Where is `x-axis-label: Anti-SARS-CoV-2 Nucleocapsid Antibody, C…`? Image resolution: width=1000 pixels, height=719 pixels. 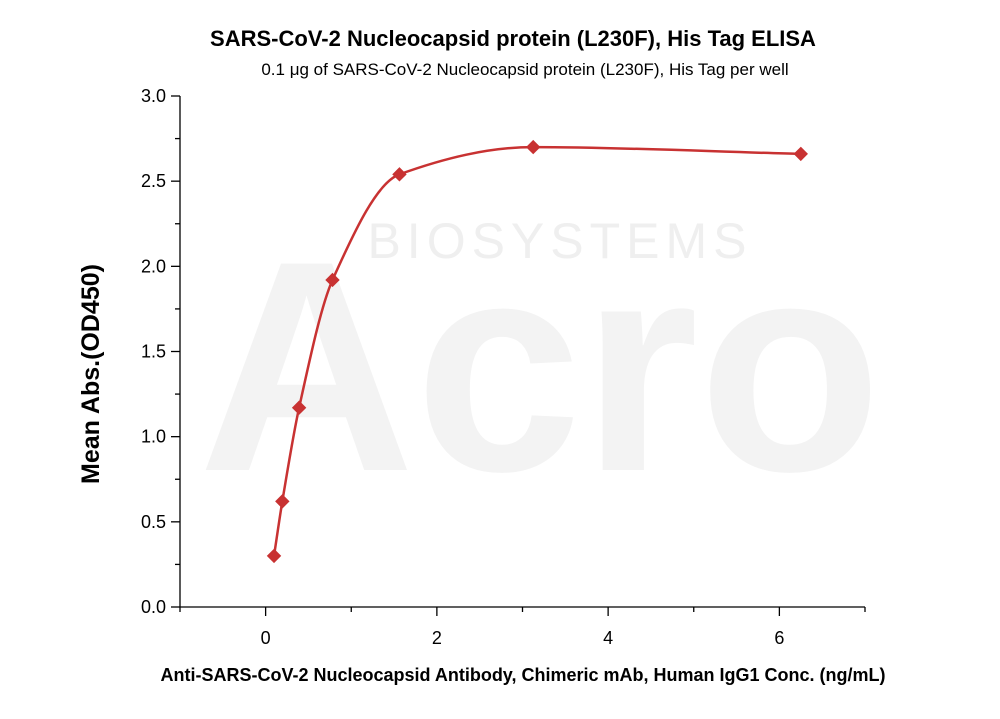
x-axis-label: Anti-SARS-CoV-2 Nucleocapsid Antibody, C… is located at coordinates (522, 675).